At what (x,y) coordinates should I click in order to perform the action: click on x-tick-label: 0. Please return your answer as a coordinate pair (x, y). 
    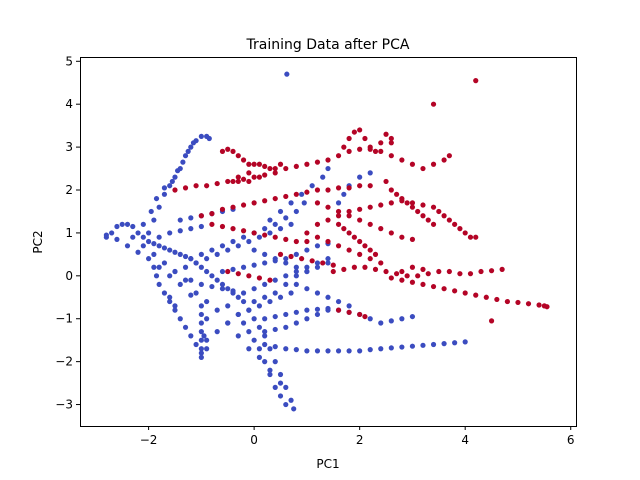
    Looking at the image, I should click on (254, 440).